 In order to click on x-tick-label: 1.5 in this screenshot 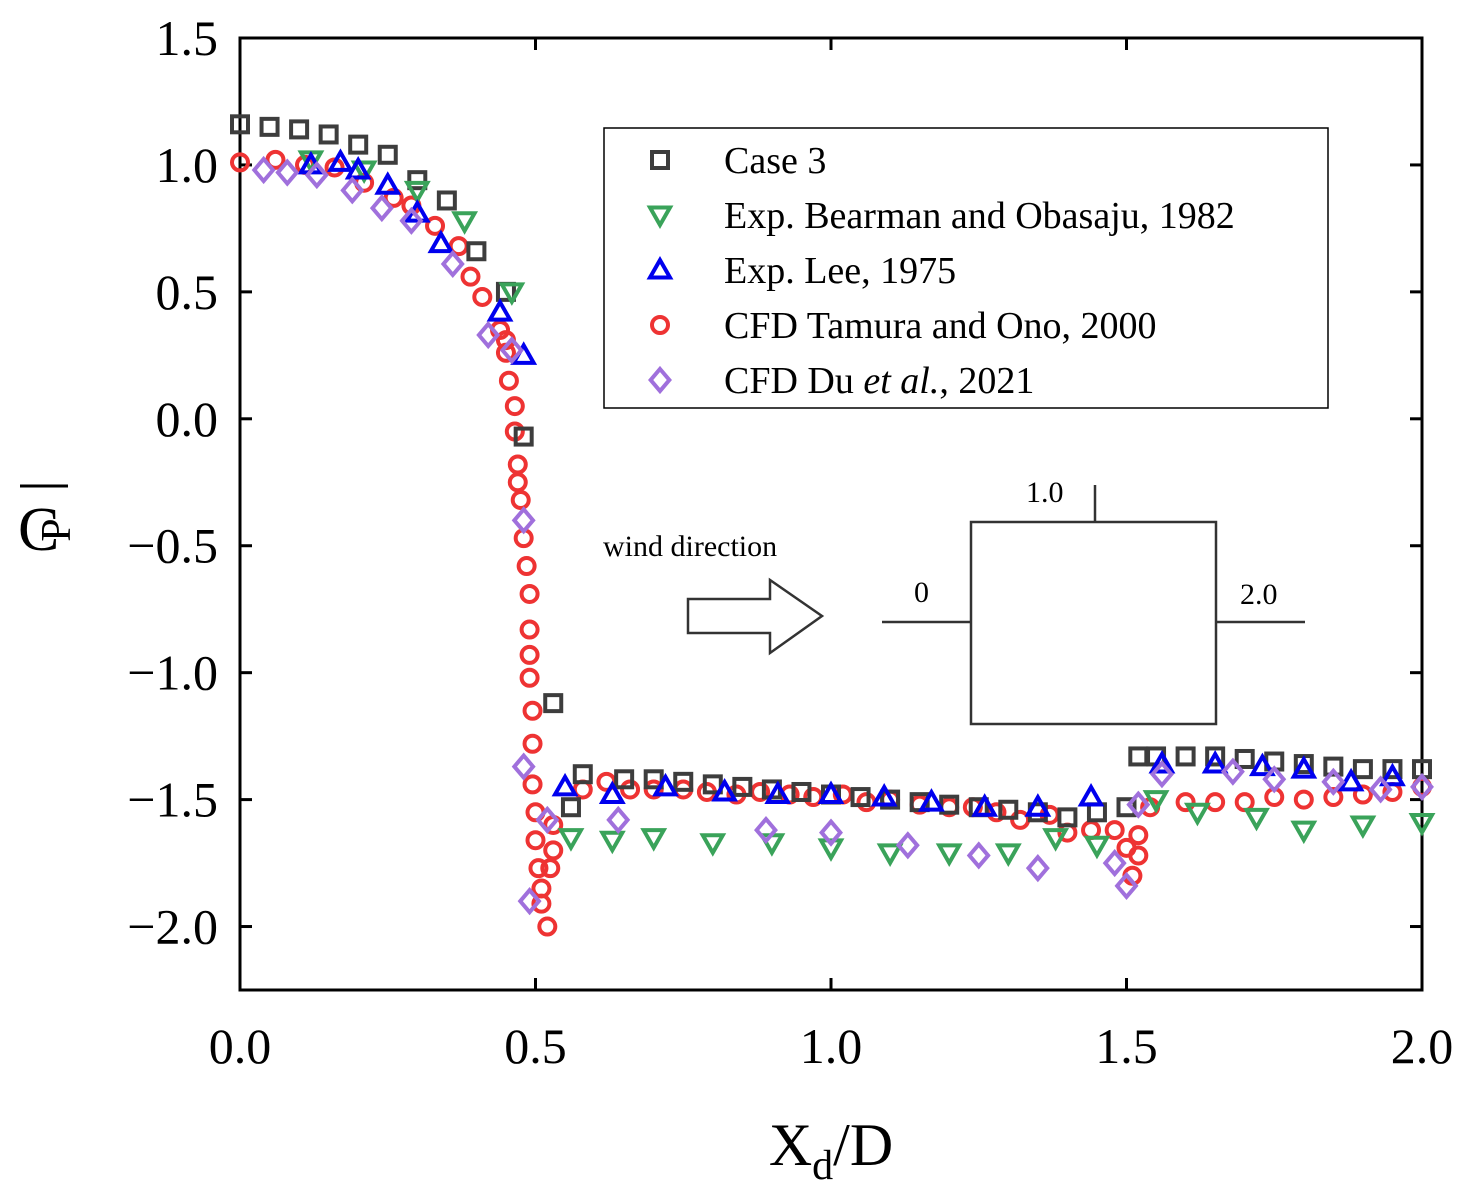, I will do `click(1126, 1046)`.